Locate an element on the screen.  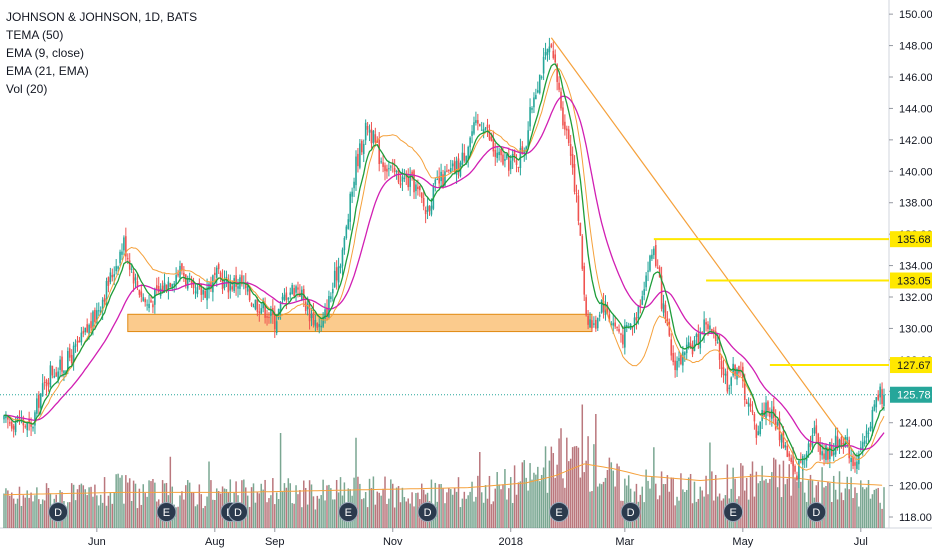
price-tick-label: 130.00 is located at coordinates (915, 329).